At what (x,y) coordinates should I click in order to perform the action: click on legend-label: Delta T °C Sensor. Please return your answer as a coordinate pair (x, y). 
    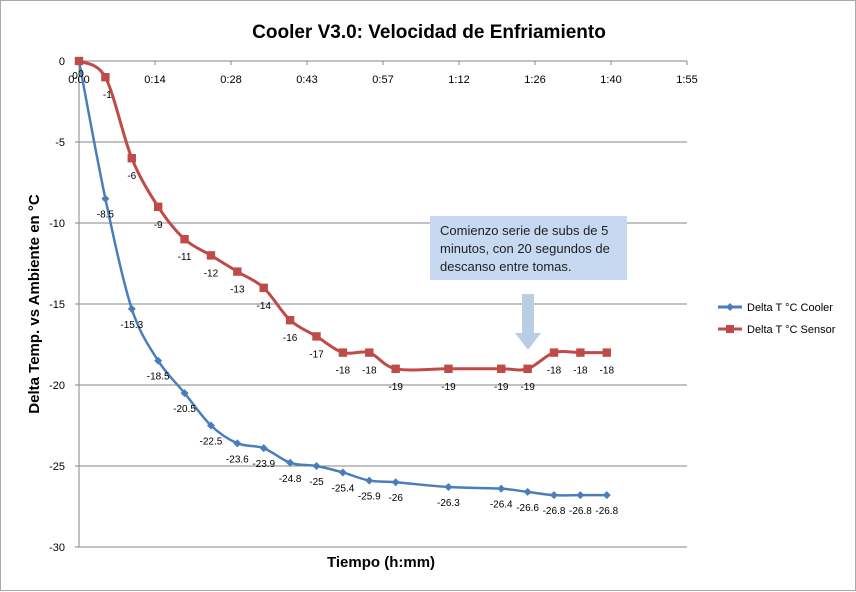
    Looking at the image, I should click on (791, 330).